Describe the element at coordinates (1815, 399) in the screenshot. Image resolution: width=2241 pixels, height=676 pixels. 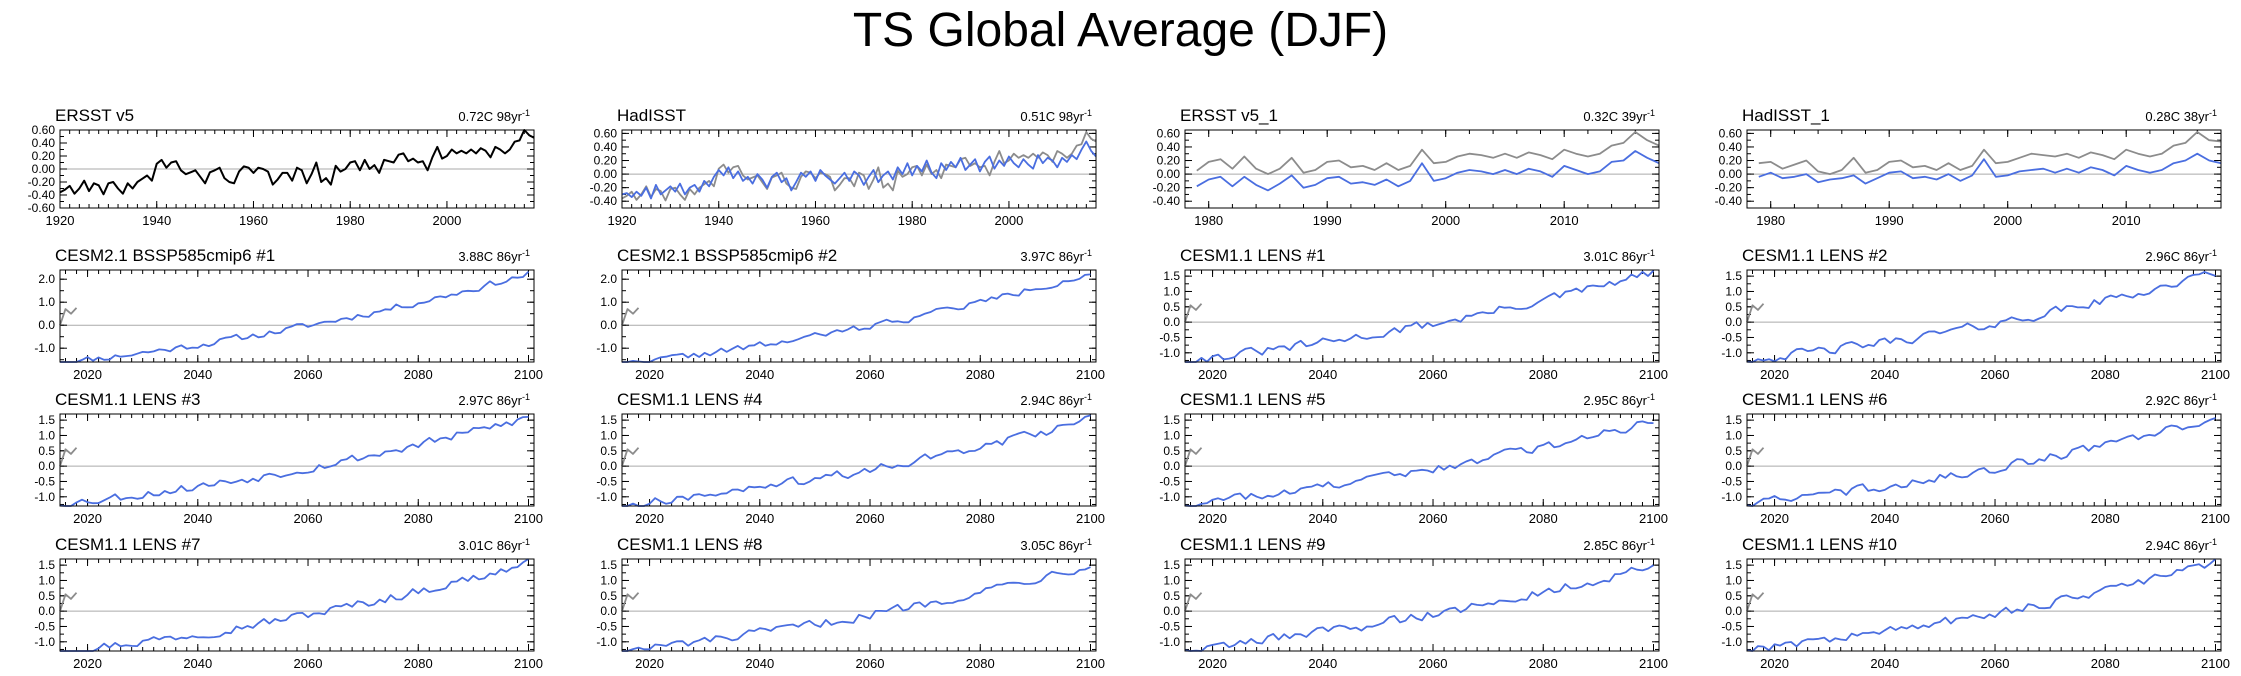
I see `panel-title: CESM1.1 LENS #6` at that location.